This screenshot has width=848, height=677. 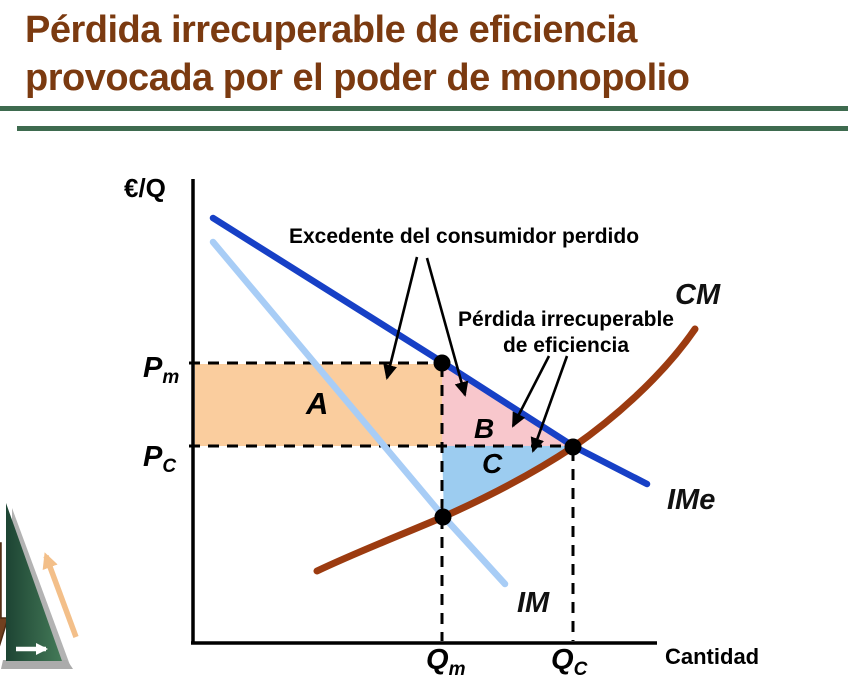 I want to click on logo-orange-up-arrow-icon, so click(x=60, y=595).